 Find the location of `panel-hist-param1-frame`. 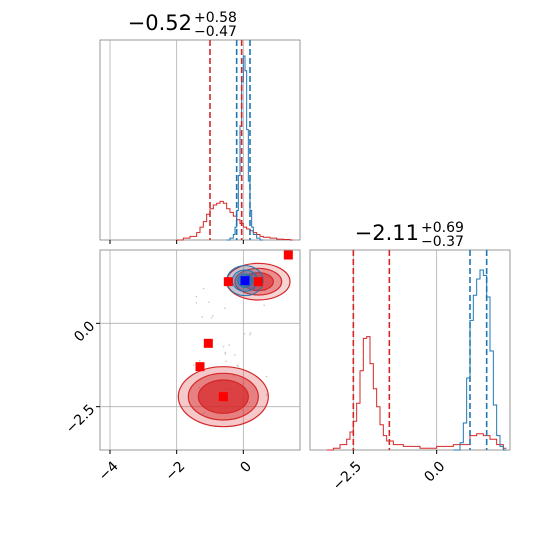

panel-hist-param1-frame is located at coordinates (200, 140).